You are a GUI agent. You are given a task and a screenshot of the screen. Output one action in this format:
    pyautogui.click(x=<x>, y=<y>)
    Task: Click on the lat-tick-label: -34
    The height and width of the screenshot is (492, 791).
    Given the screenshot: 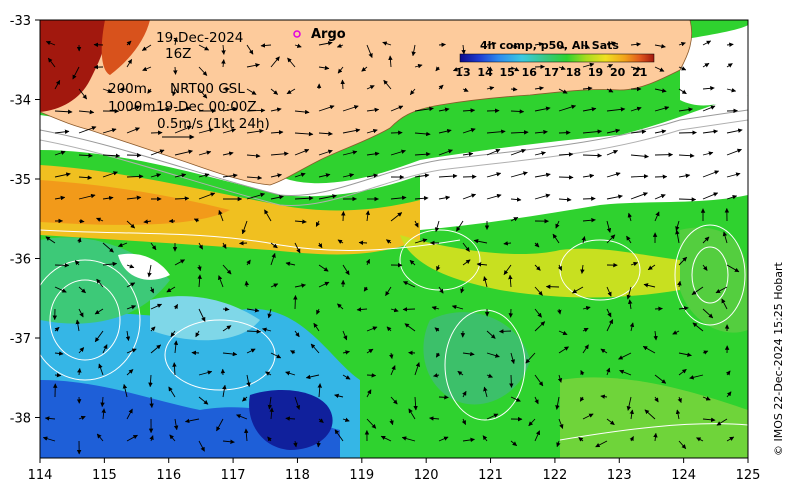 What is the action you would take?
    pyautogui.click(x=20, y=101)
    